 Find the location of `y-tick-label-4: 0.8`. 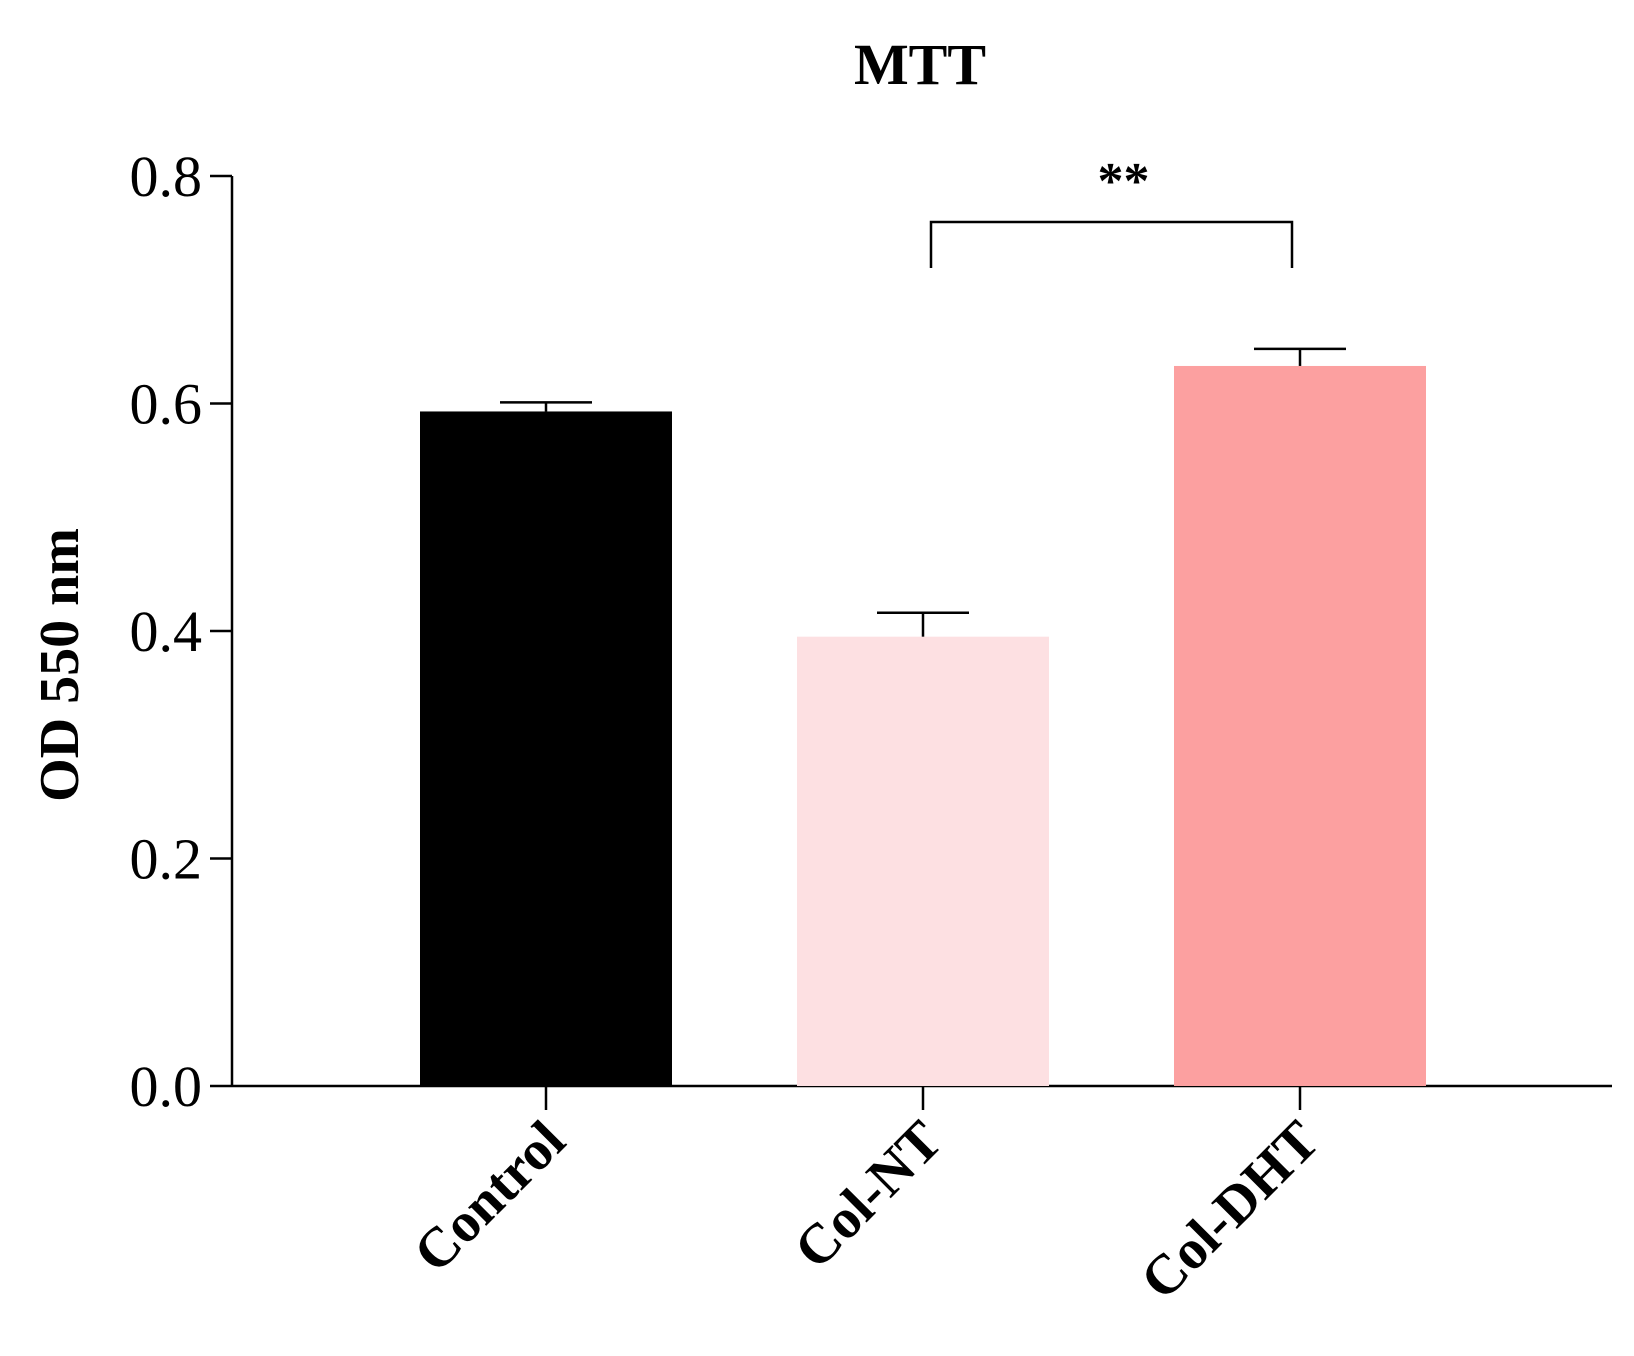

y-tick-label-4: 0.8 is located at coordinates (166, 176).